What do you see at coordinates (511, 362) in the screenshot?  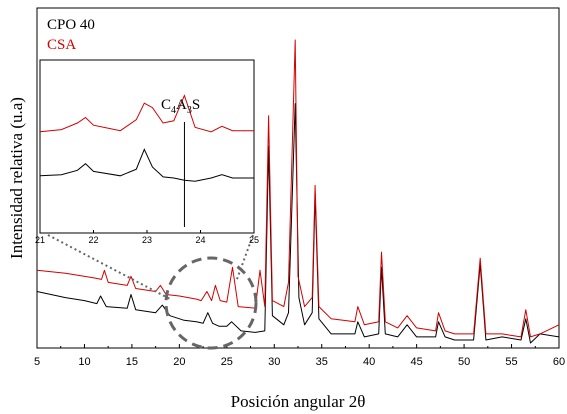 I see `x-tick-label: 55` at bounding box center [511, 362].